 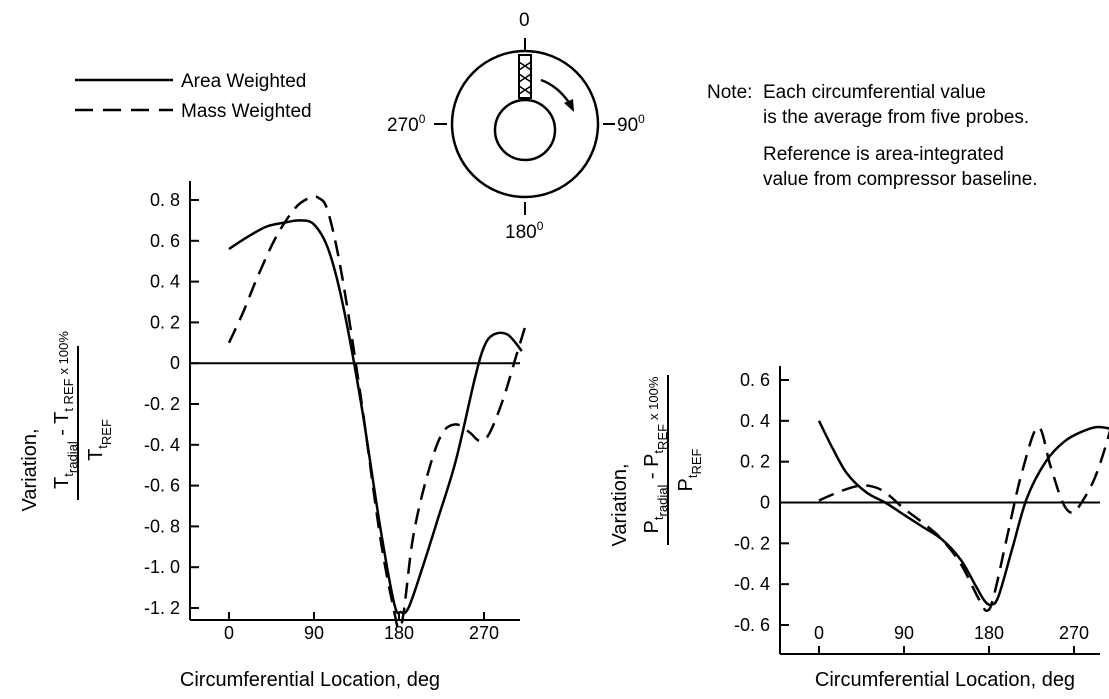 I want to click on temperature-y-tick-label: 0. 8, so click(x=165, y=200).